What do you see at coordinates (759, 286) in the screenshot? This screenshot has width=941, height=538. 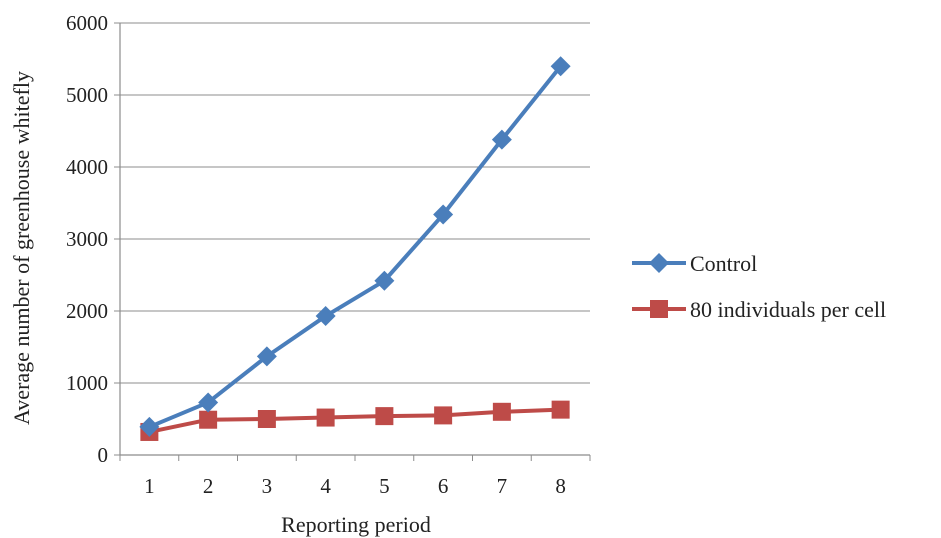 I see `legend: Control 80 individuals per cell` at bounding box center [759, 286].